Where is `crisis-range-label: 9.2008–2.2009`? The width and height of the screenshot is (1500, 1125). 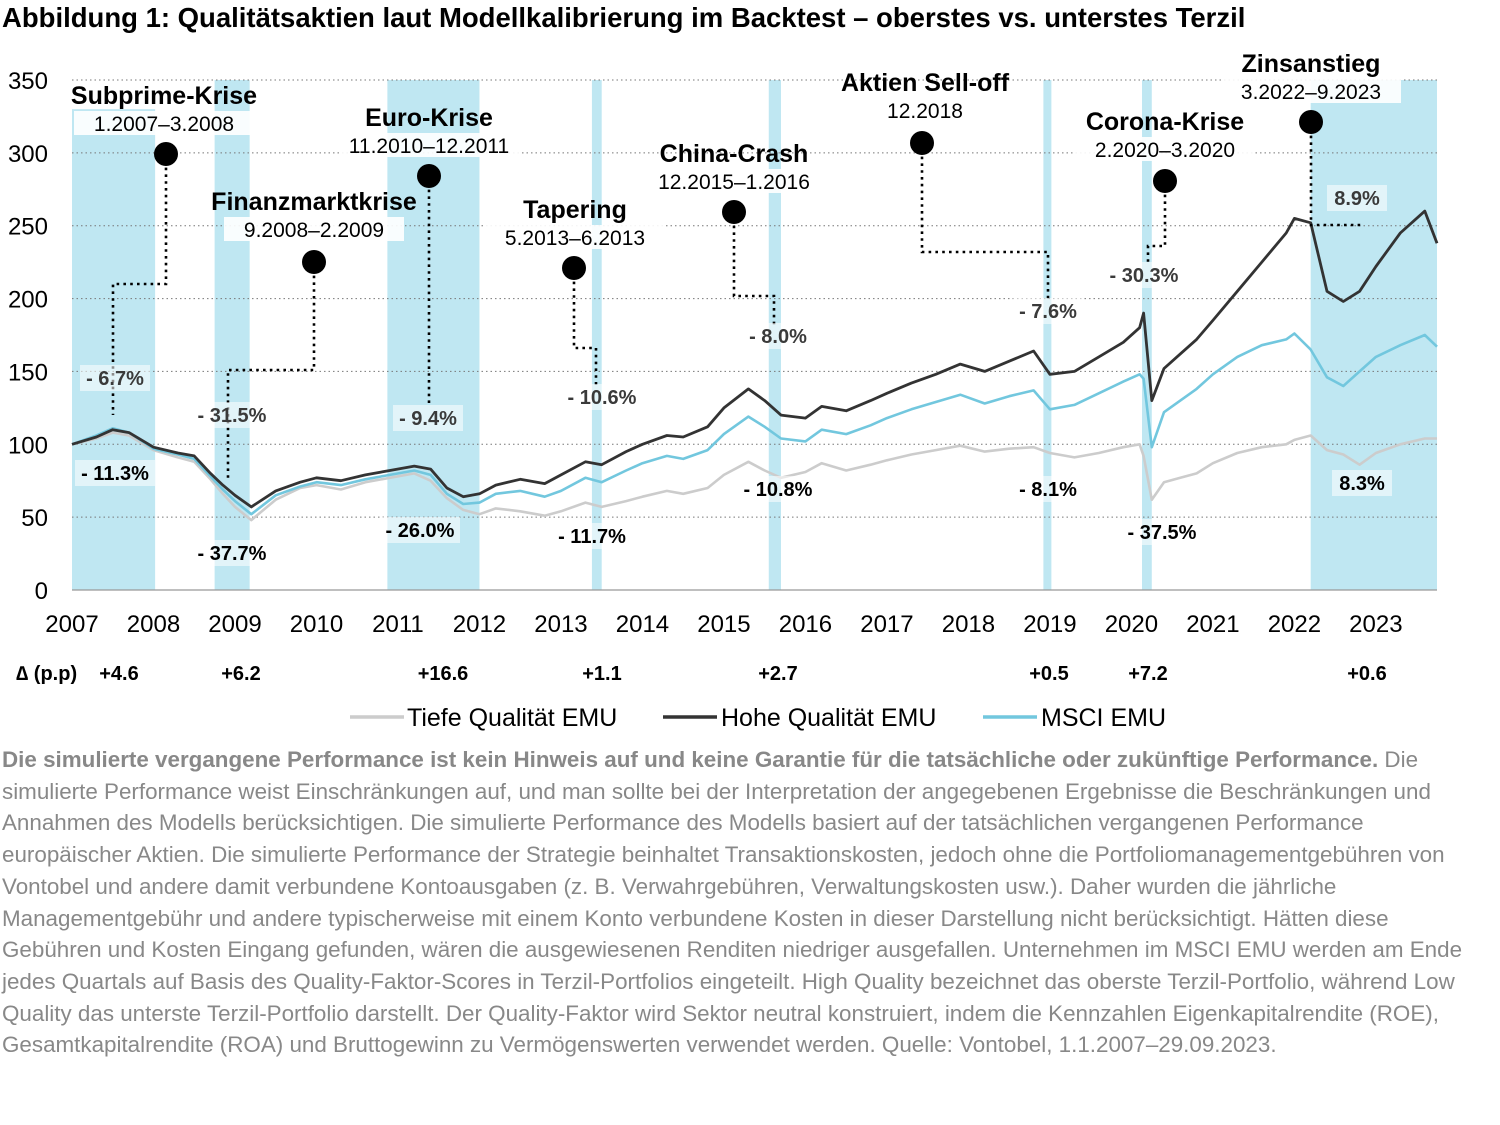
crisis-range-label: 9.2008–2.2009 is located at coordinates (314, 230).